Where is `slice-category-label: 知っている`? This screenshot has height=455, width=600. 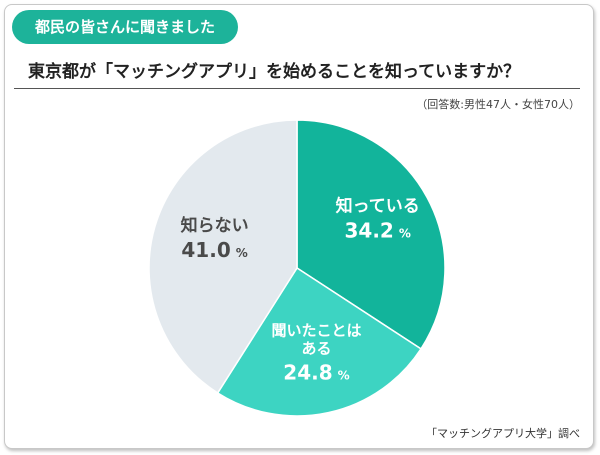
slice-category-label: 知っている is located at coordinates (377, 205).